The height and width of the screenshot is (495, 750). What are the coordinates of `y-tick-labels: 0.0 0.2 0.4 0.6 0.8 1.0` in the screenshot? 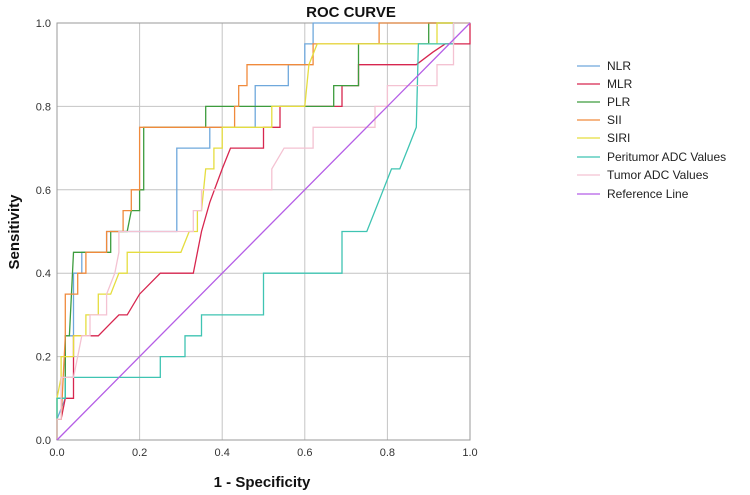 It's located at (43, 232).